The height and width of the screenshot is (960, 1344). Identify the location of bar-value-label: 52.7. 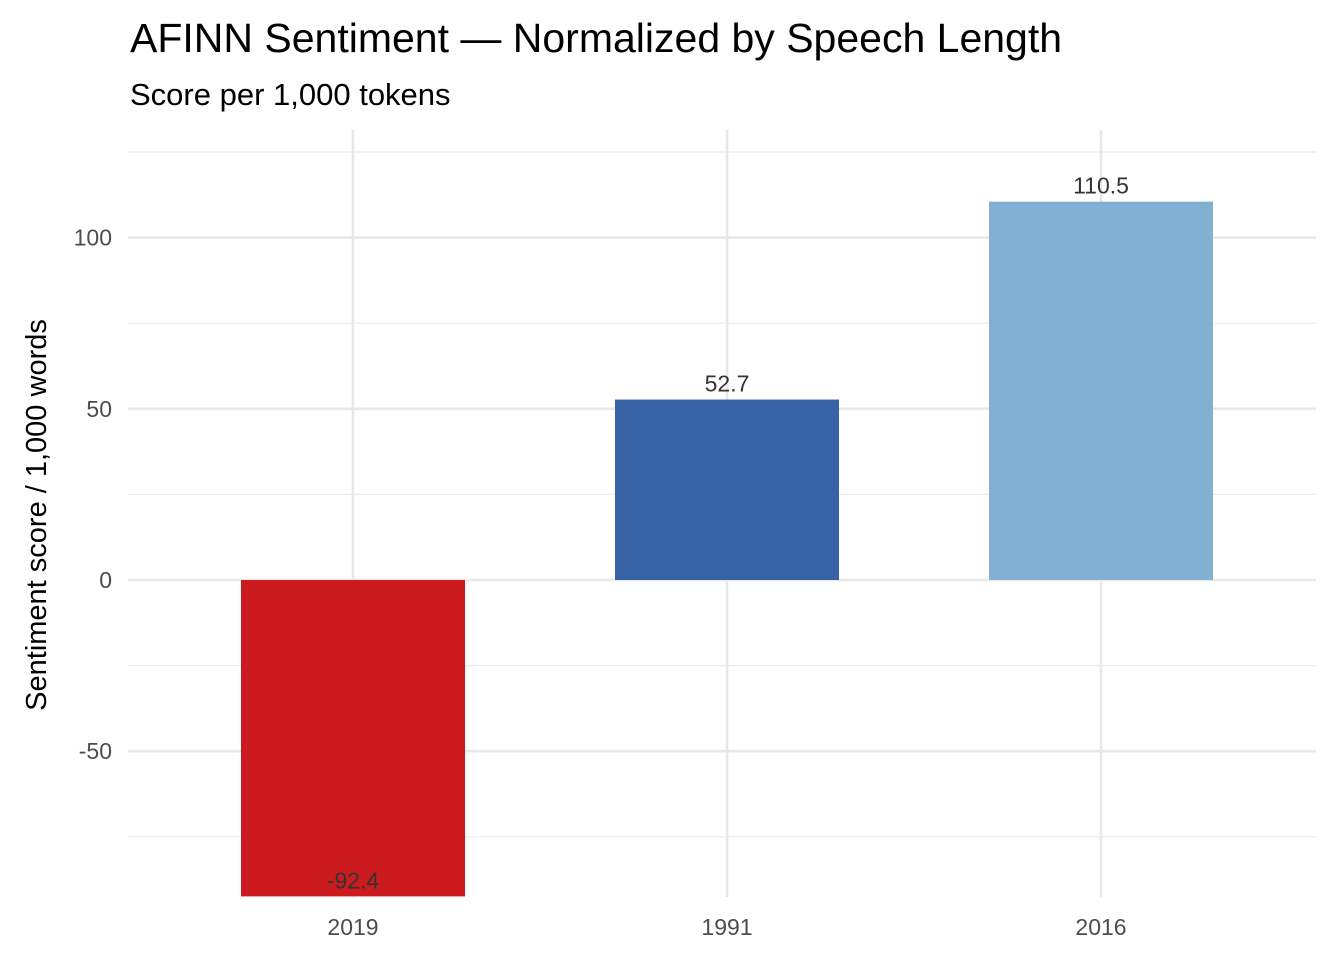
(727, 384).